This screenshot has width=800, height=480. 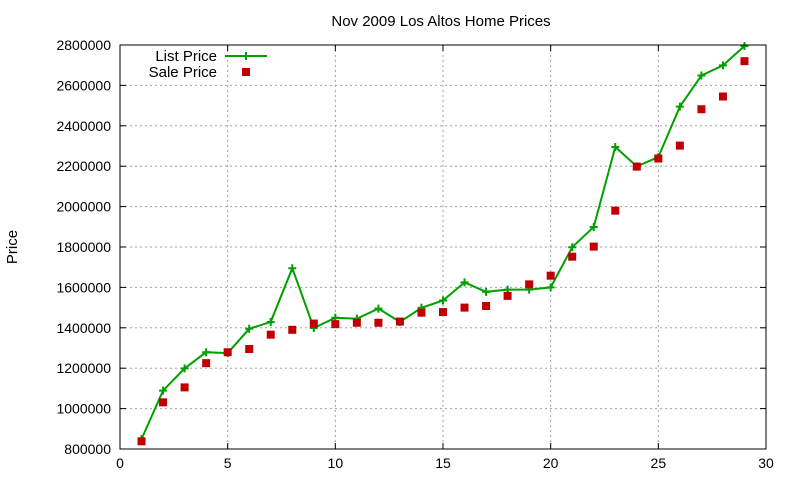 I want to click on legend-label-sale-price: Sale Price, so click(x=183, y=72).